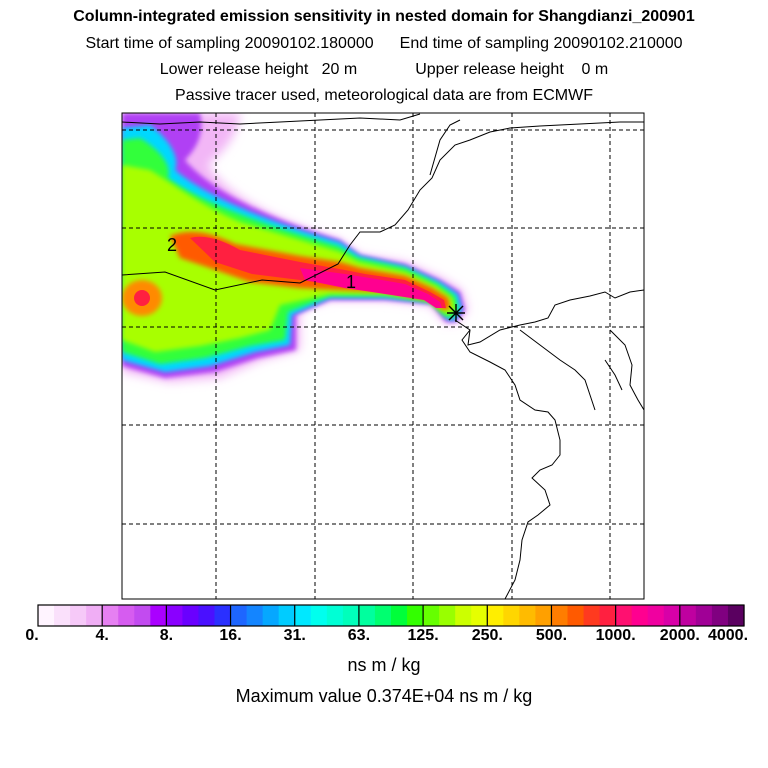 The image size is (768, 768). What do you see at coordinates (229, 43) in the screenshot?
I see `start-sampling: Start time of sampling 20090102.180000` at bounding box center [229, 43].